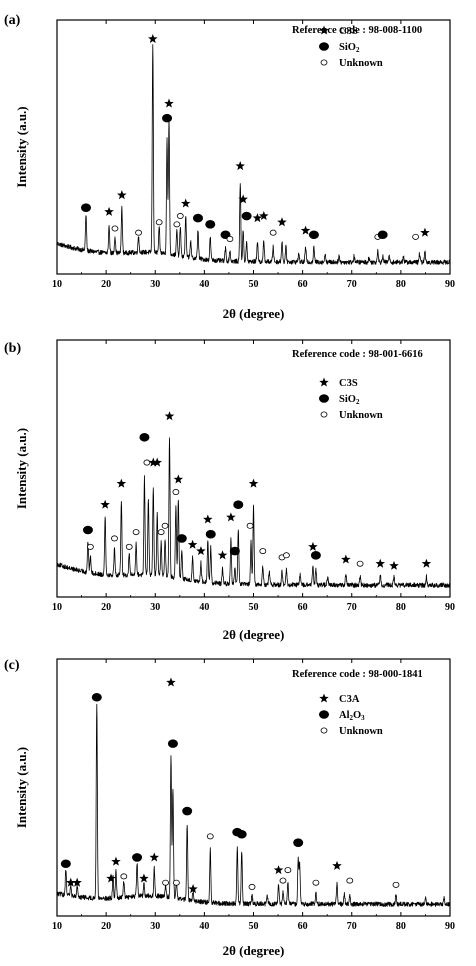 This screenshot has height=966, width=476. Describe the element at coordinates (253, 512) in the screenshot. I see `xrd-pattern-line` at that location.